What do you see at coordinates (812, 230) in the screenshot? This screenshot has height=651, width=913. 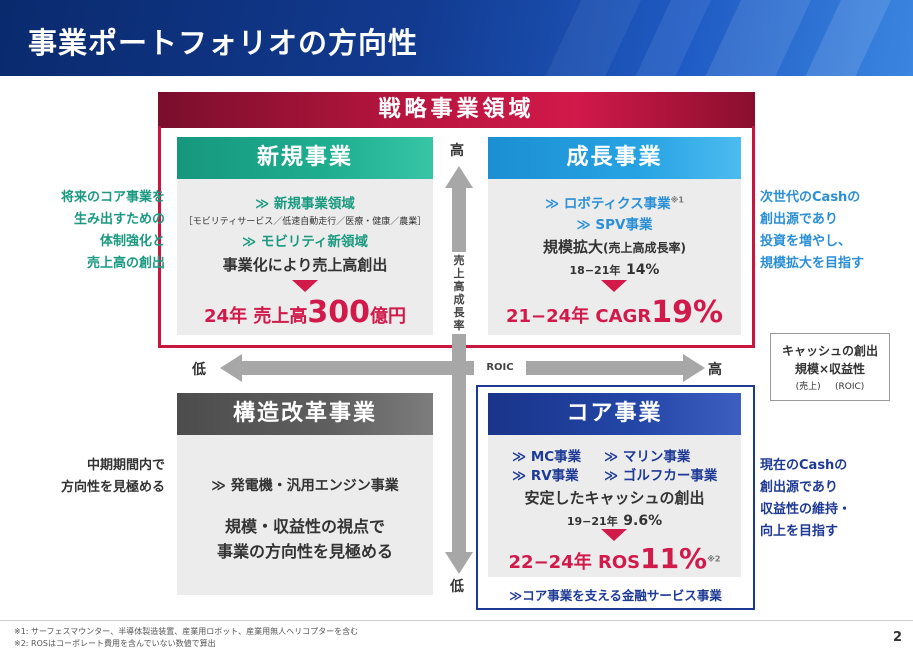 I see `side-note-growth-business: 次世代のCashの 創出源であり 投資を増やし、 規模拡大を目指す` at bounding box center [812, 230].